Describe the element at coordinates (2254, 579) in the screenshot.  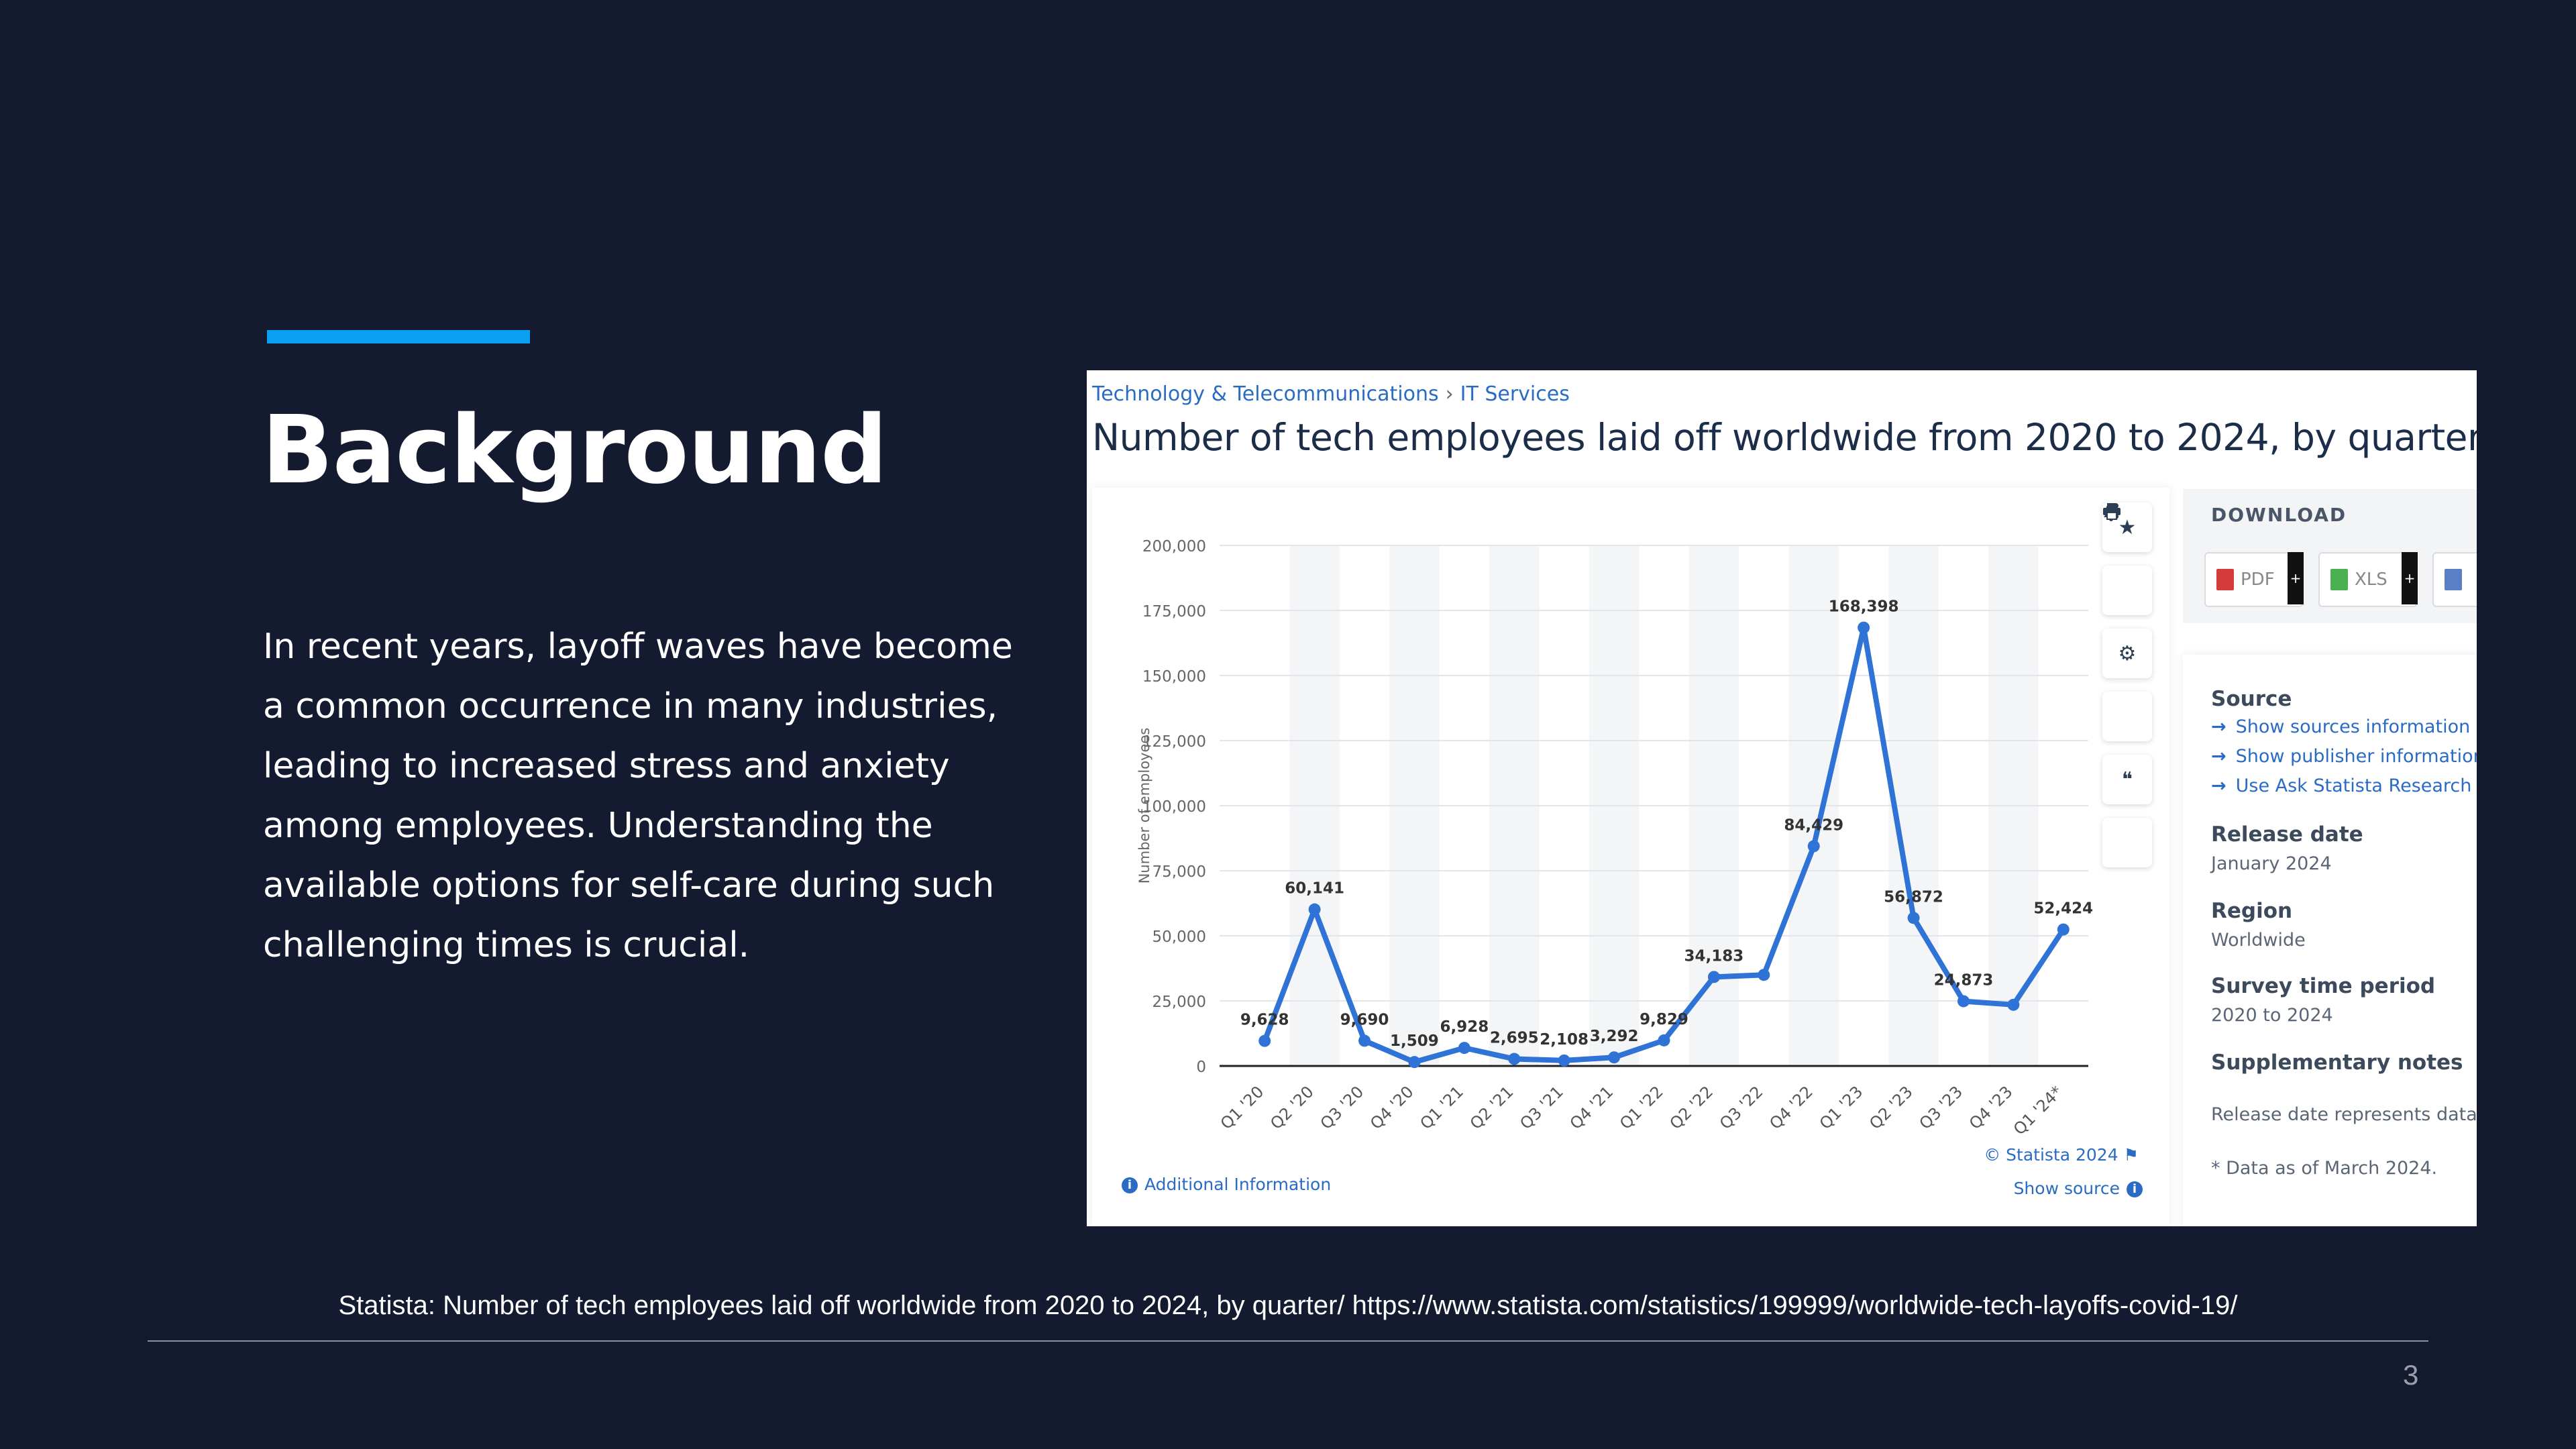
I see `download-pdf-button: PDF +` at that location.